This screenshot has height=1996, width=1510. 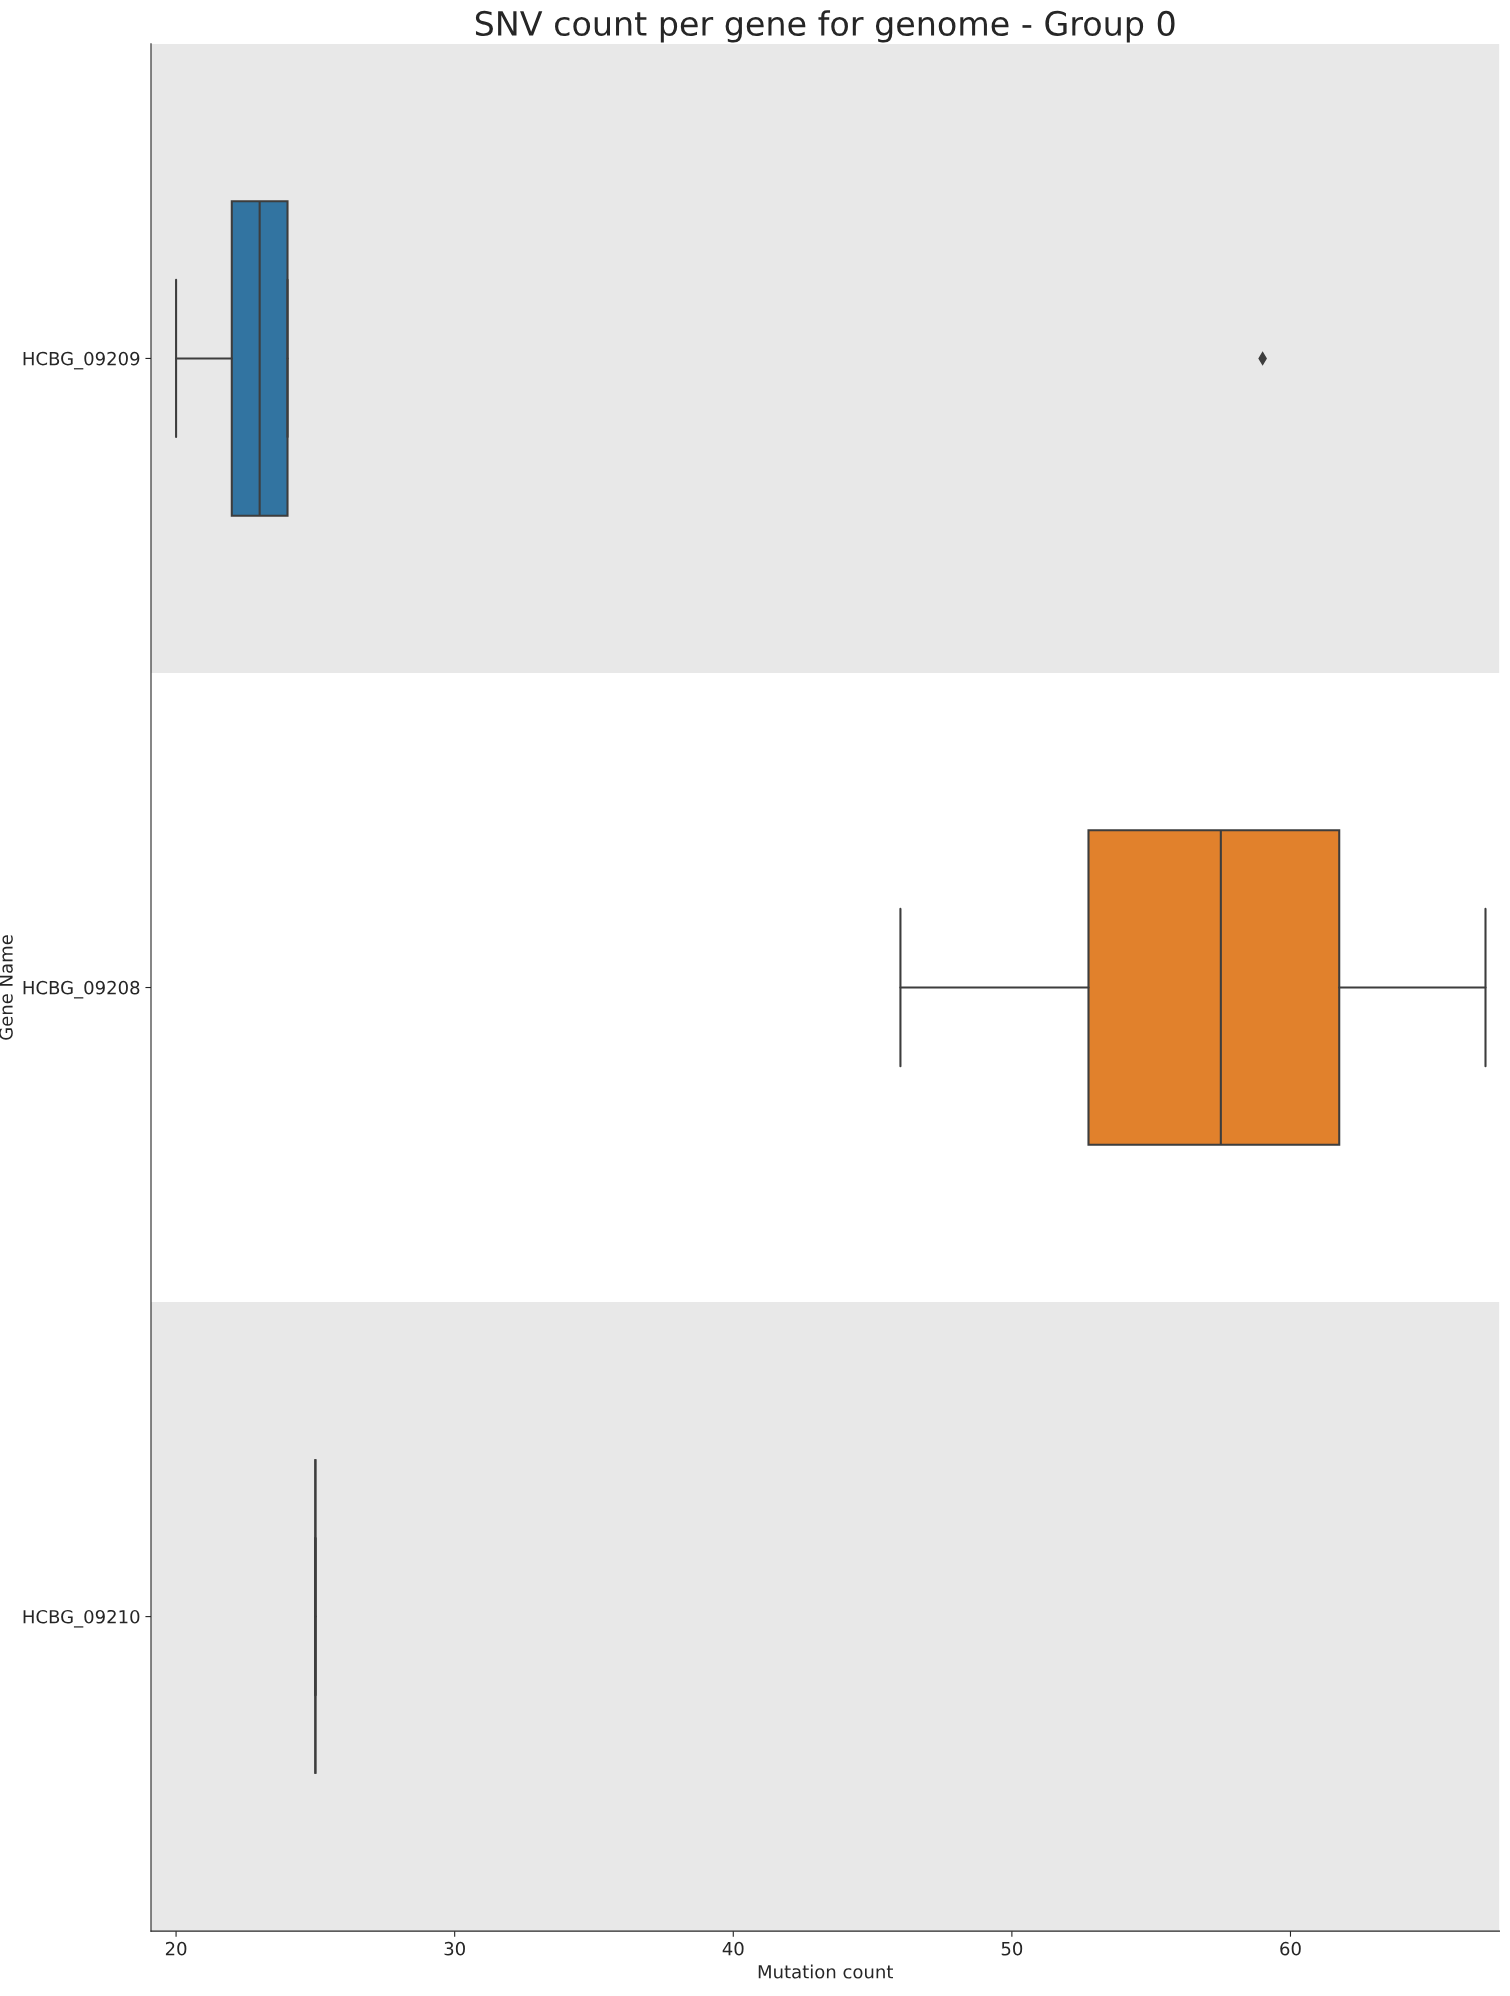 What do you see at coordinates (825, 26) in the screenshot?
I see `chart-title: SNV count per gene for genome - Group 0` at bounding box center [825, 26].